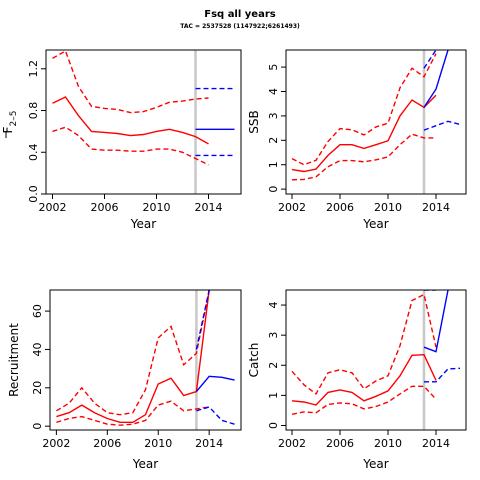 The width and height of the screenshot is (480, 480). I want to click on y-tick-label: 0.8, so click(33, 111).